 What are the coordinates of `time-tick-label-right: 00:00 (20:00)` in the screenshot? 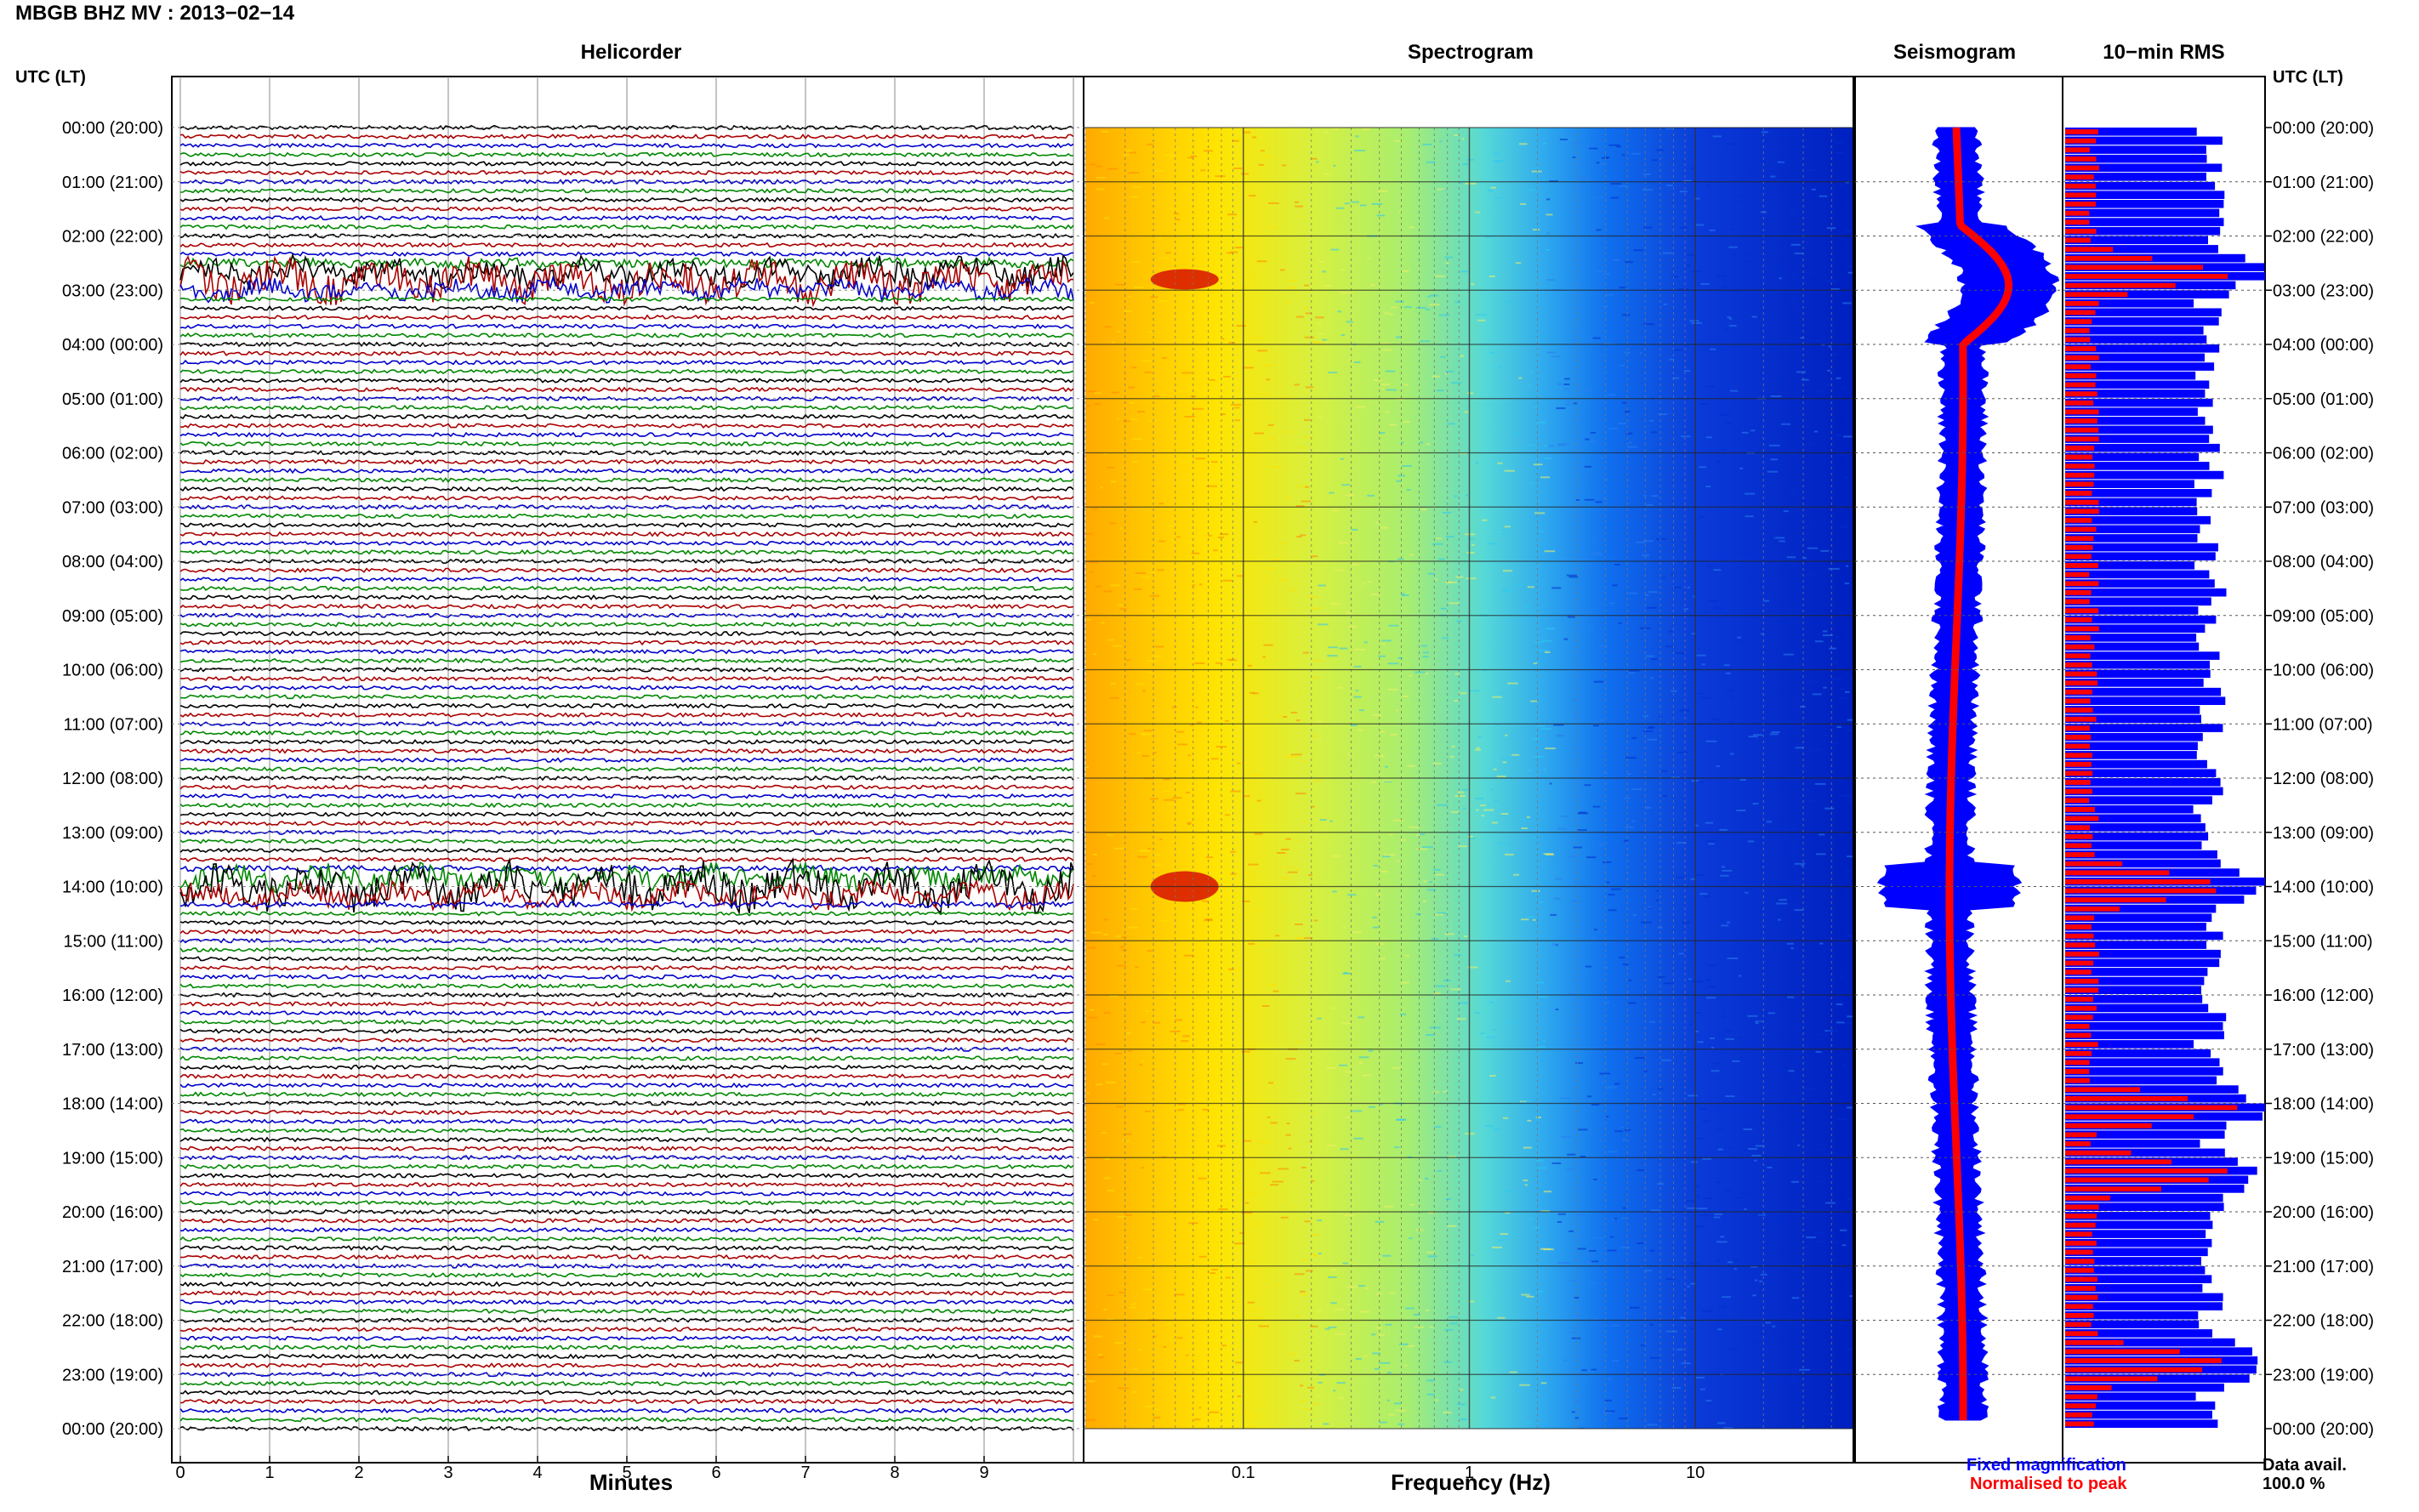 It's located at (2323, 128).